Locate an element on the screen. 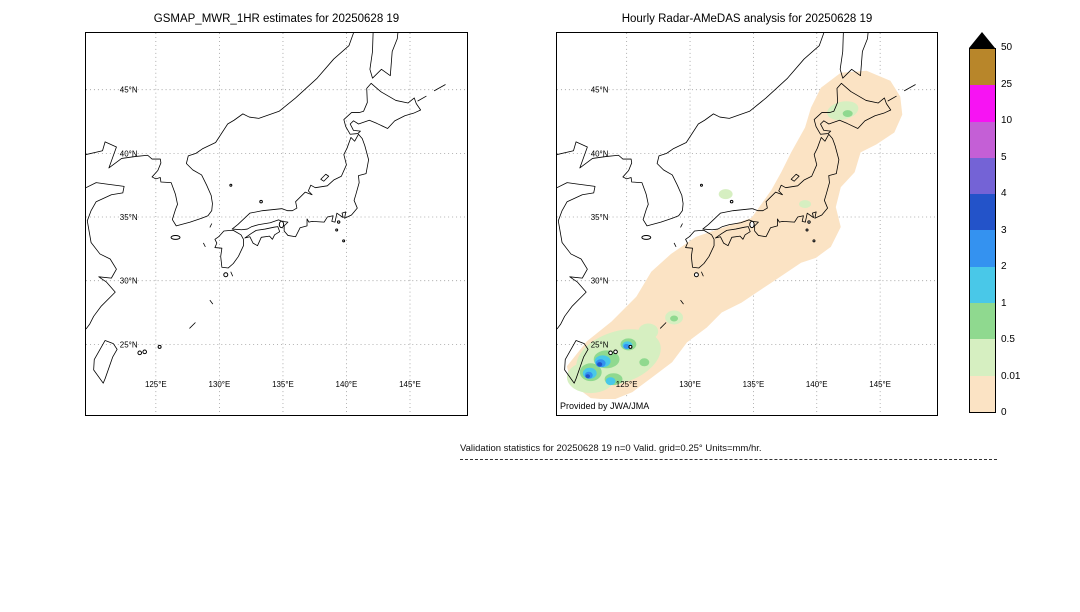 The height and width of the screenshot is (612, 1080). colorbar-tick-label: 25 is located at coordinates (1007, 84).